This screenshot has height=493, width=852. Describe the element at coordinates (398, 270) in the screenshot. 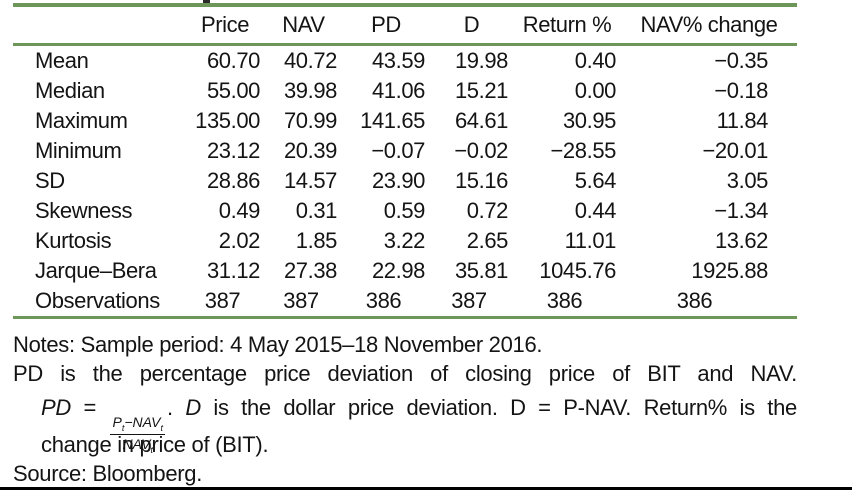

I see `value-cell: 22.98` at that location.